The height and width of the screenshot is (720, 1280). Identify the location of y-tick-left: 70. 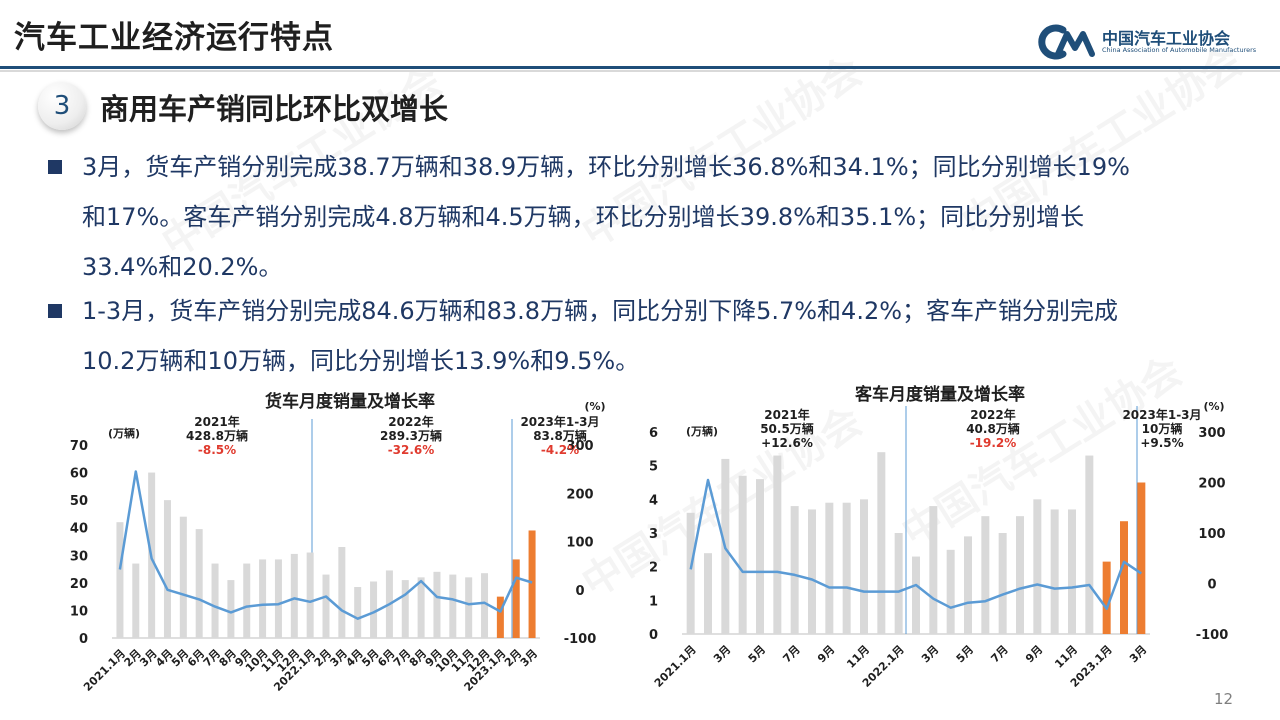
(79, 446).